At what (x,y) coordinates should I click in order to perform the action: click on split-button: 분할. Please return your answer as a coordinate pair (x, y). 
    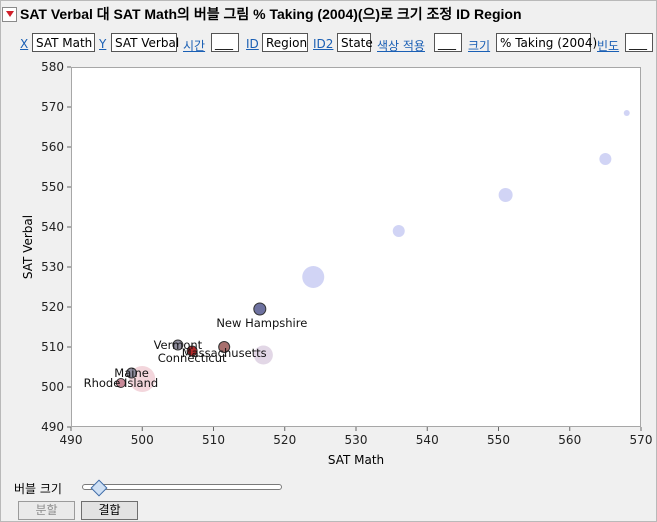
    Looking at the image, I should click on (46, 510).